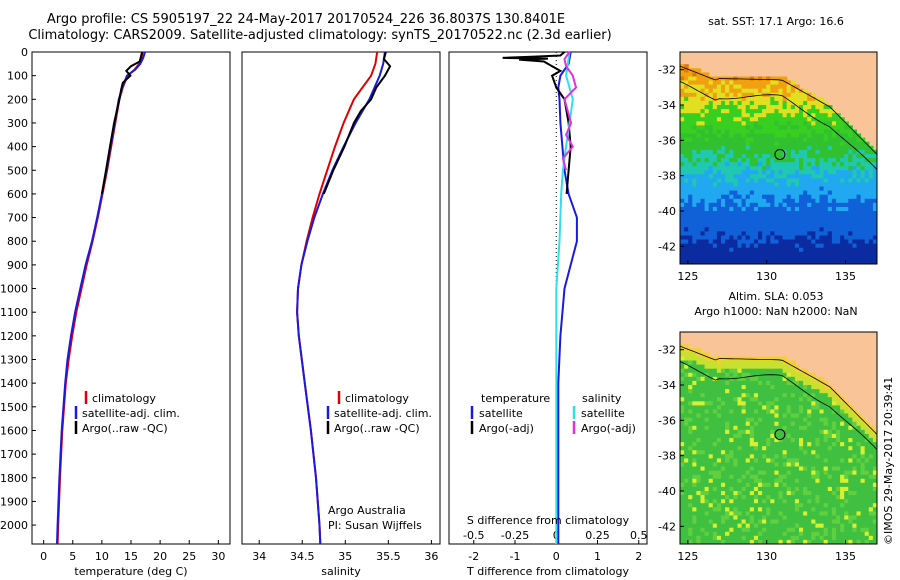  What do you see at coordinates (667, 491) in the screenshot?
I see `y-tick-label: -40` at bounding box center [667, 491].